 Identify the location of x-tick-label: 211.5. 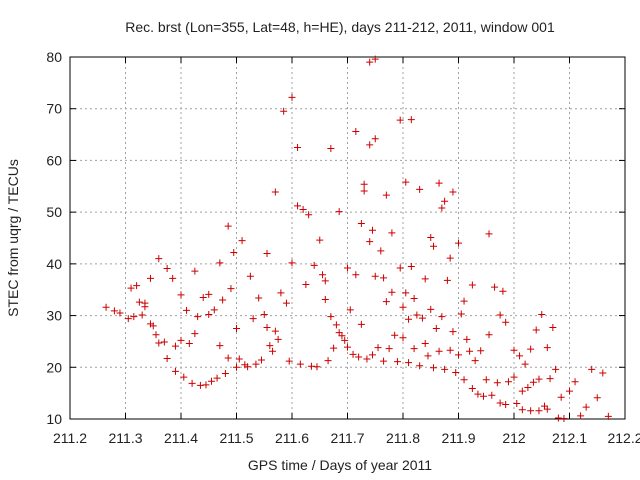
(237, 438).